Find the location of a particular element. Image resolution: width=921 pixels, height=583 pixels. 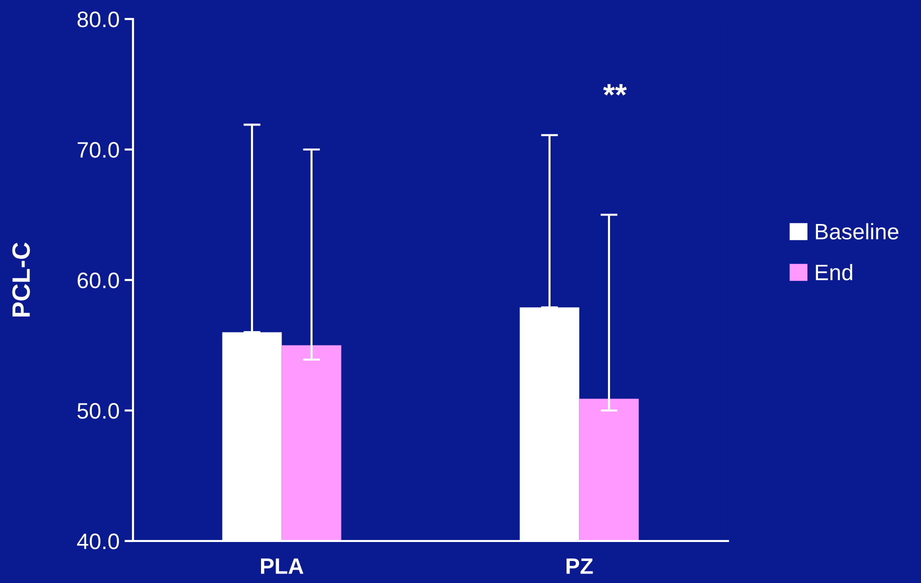

y-tick-label: 80.0 is located at coordinates (98, 20).